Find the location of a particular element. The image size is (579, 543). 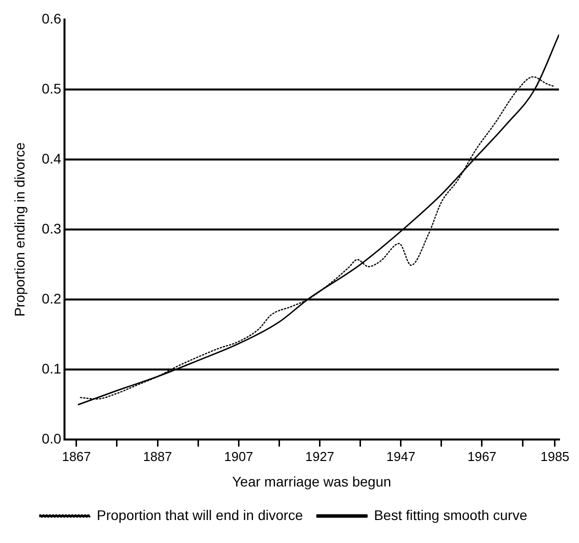

x-tick-label: 1967 is located at coordinates (481, 456).